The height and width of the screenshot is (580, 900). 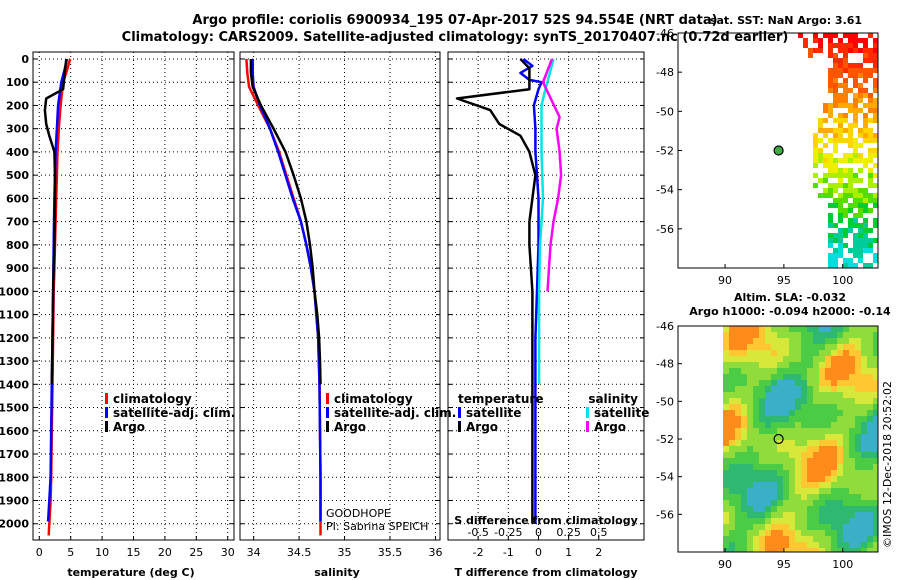 I want to click on x-tick-label: 34.5, so click(x=299, y=552).